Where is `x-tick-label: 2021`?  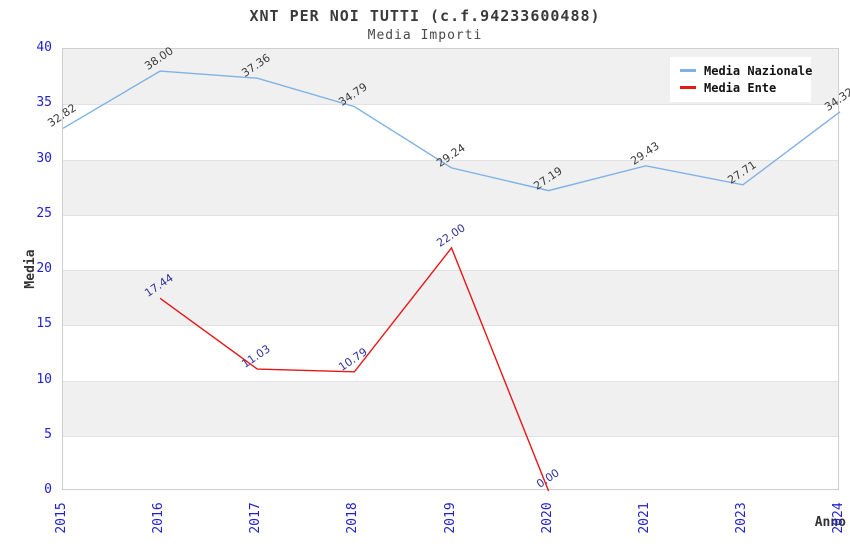
x-tick-label: 2021 is located at coordinates (644, 518).